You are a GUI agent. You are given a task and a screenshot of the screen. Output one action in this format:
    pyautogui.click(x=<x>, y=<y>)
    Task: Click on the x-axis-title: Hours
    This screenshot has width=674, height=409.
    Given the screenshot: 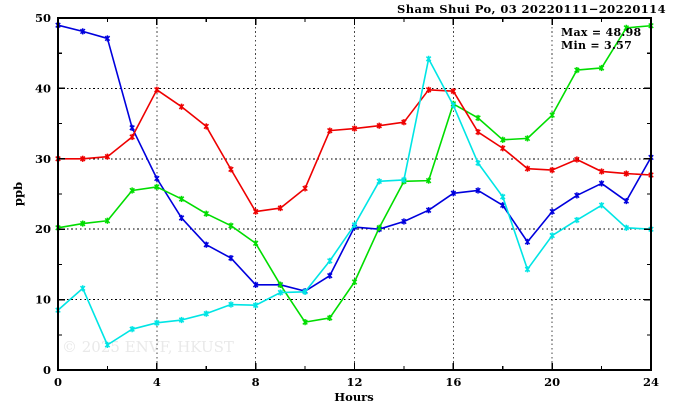 What is the action you would take?
    pyautogui.click(x=353, y=397)
    